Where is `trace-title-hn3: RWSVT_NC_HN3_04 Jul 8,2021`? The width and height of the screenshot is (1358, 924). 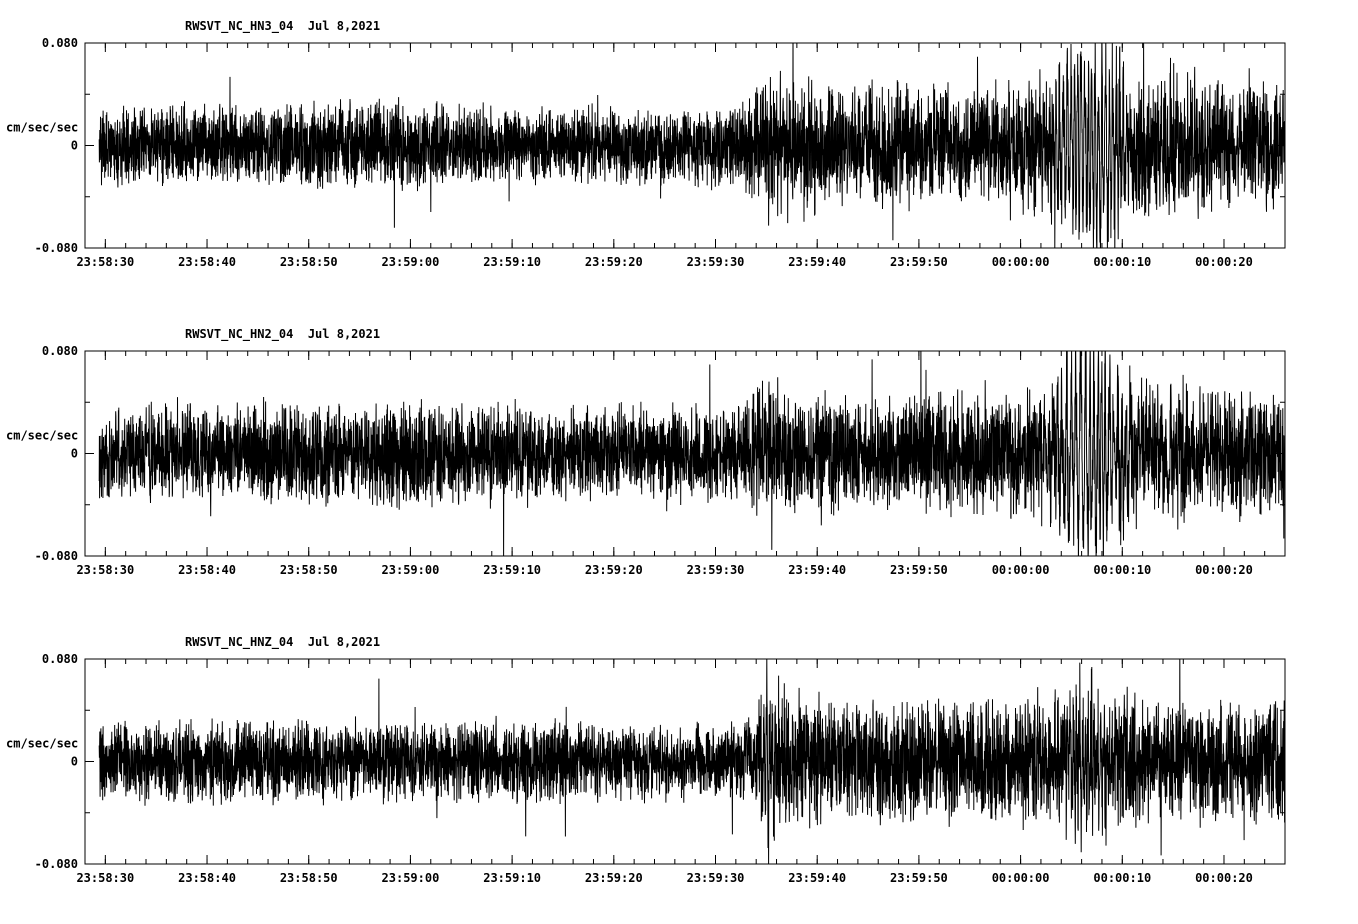 trace-title-hn3: RWSVT_NC_HN3_04 Jul 8,2021 is located at coordinates (282, 26).